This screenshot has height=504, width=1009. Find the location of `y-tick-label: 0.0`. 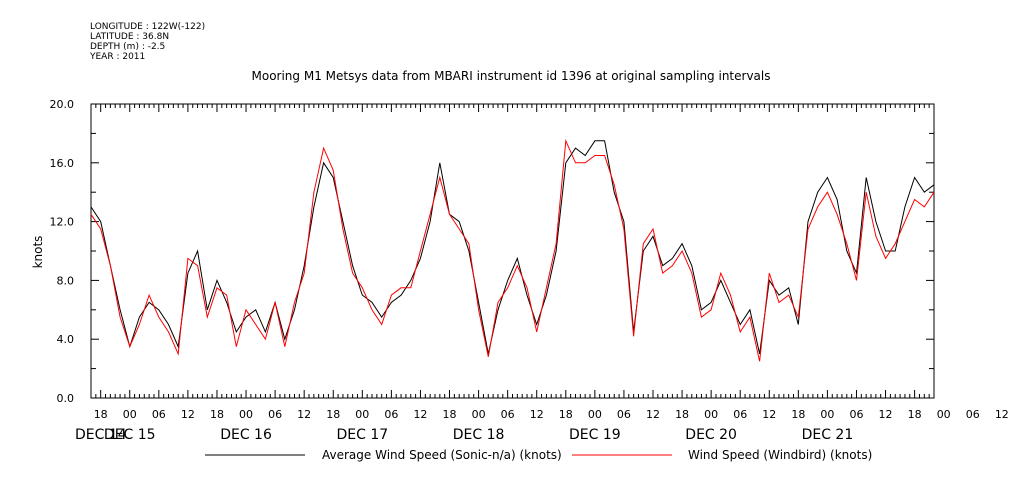

y-tick-label: 0.0 is located at coordinates (66, 398).